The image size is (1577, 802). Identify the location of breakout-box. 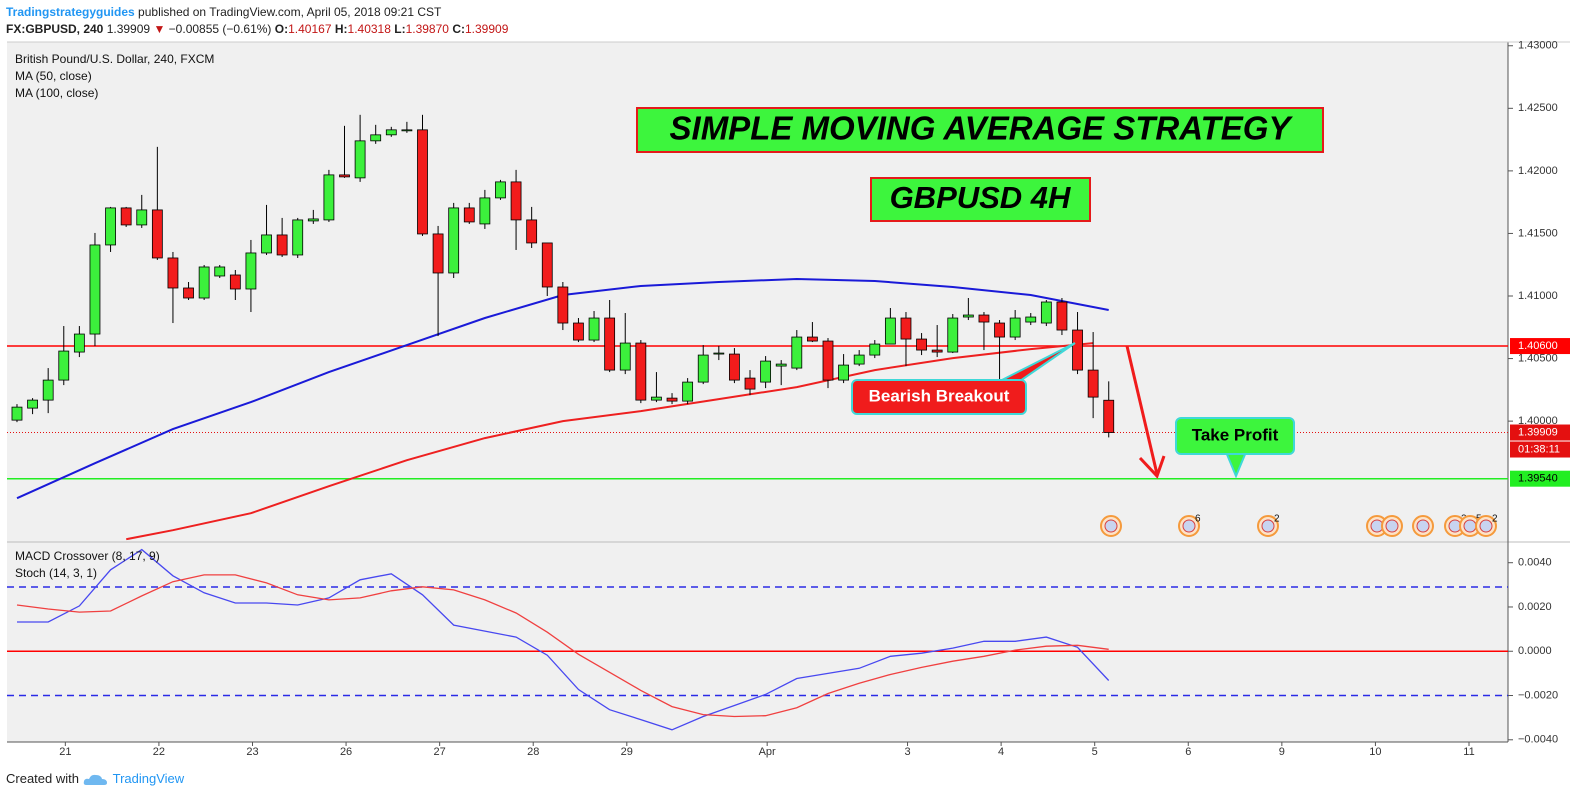
(939, 397).